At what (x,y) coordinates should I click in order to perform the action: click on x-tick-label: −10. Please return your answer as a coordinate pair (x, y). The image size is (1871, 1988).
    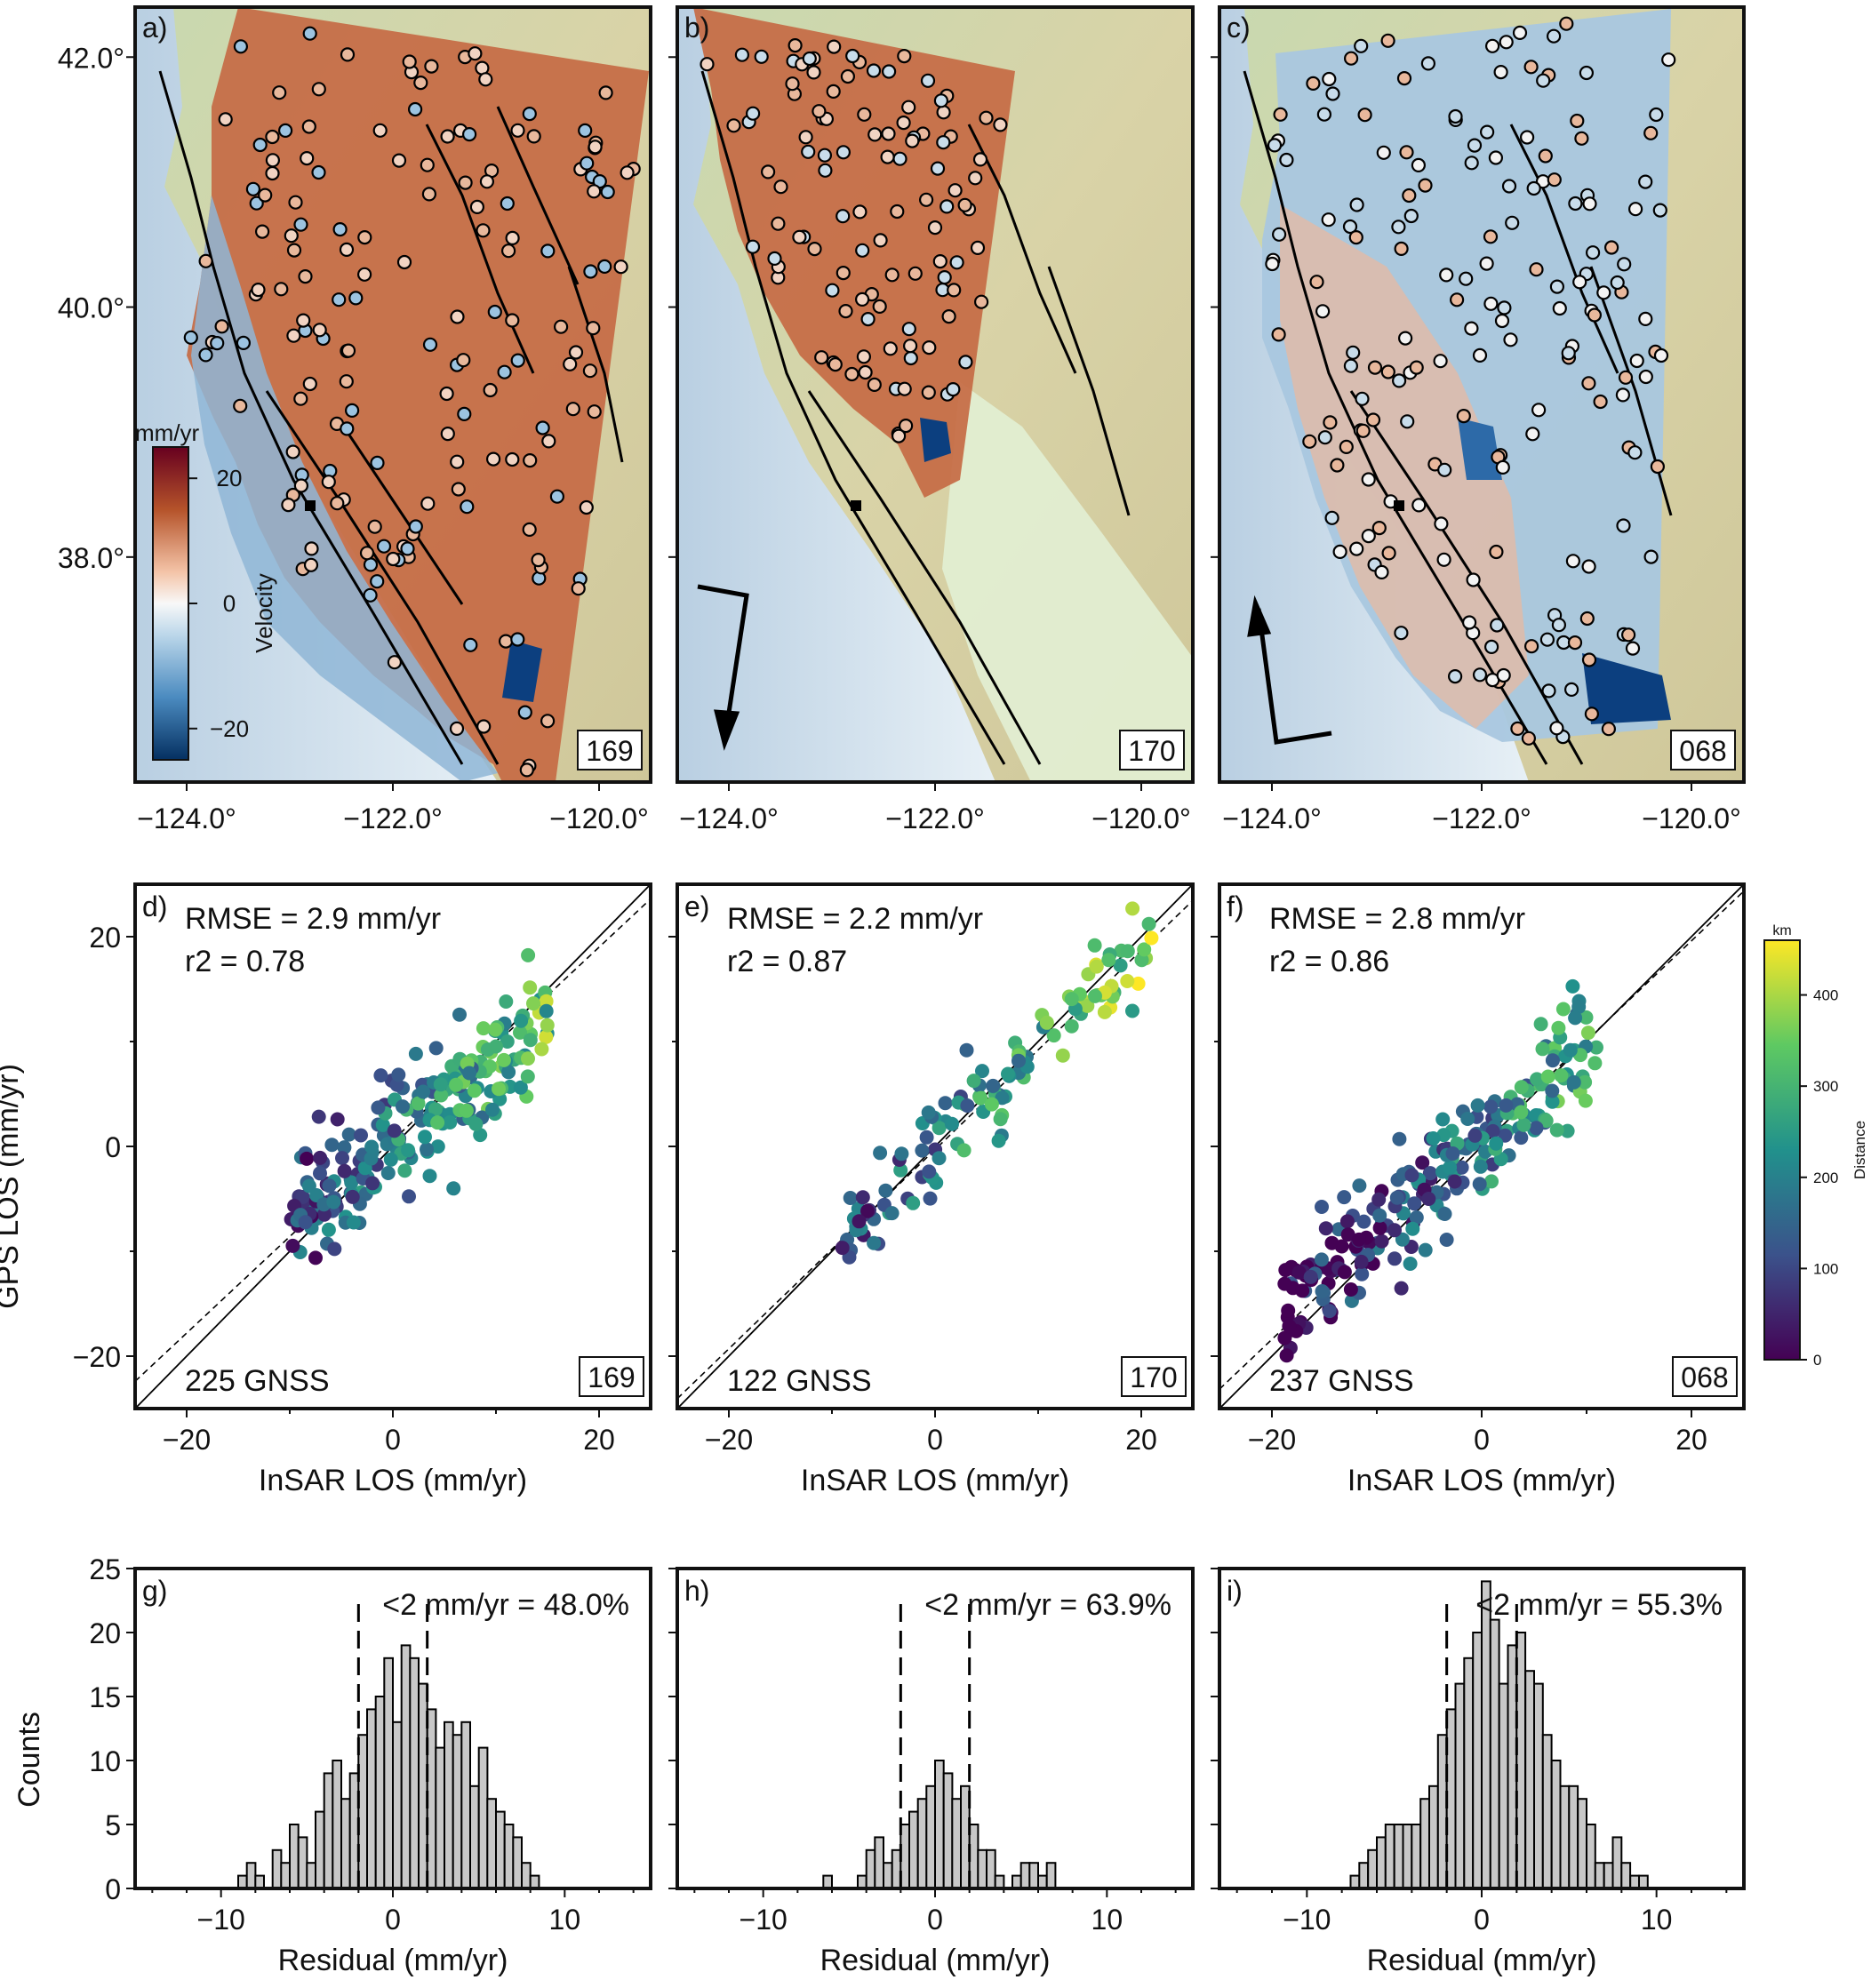
    Looking at the image, I should click on (764, 1920).